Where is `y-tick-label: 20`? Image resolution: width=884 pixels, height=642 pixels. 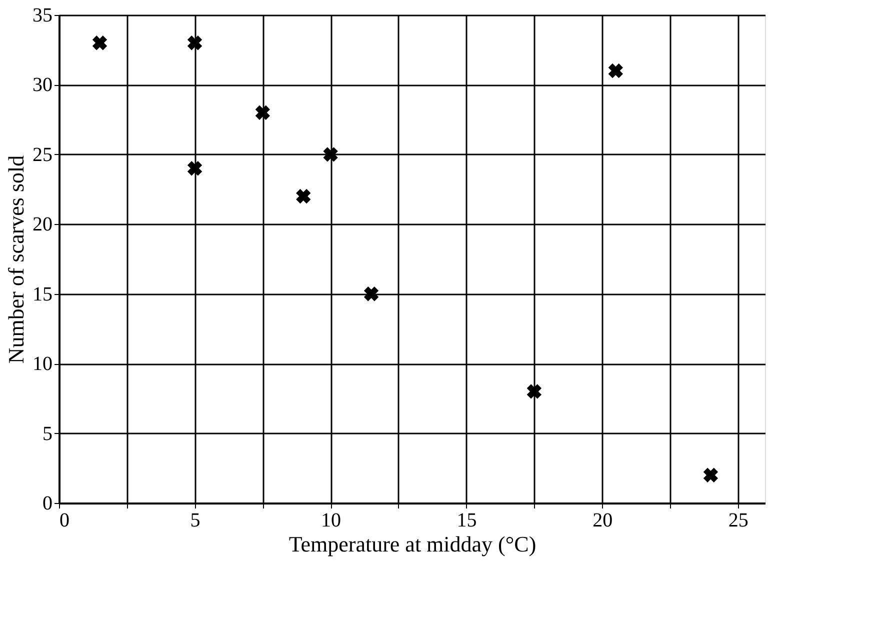 y-tick-label: 20 is located at coordinates (42, 225).